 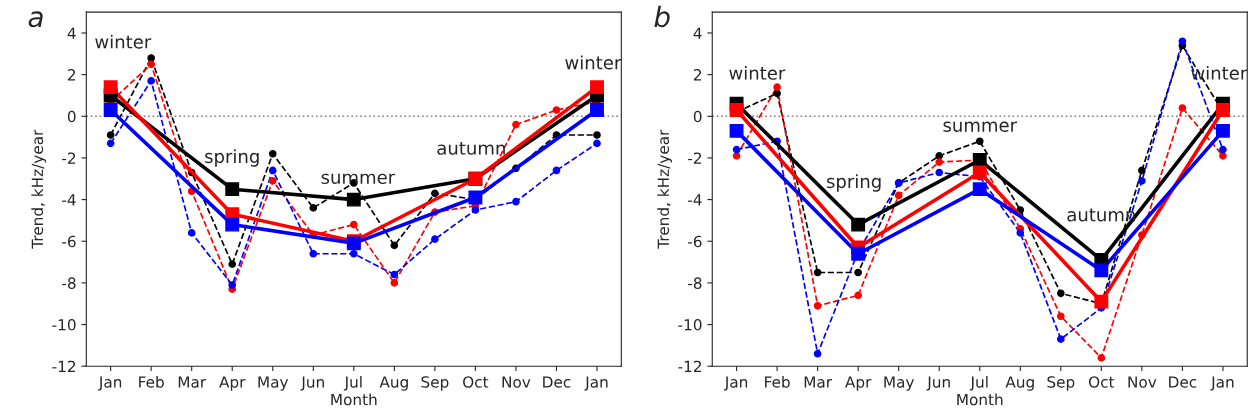 What do you see at coordinates (662, 16) in the screenshot?
I see `chart-title: b` at bounding box center [662, 16].